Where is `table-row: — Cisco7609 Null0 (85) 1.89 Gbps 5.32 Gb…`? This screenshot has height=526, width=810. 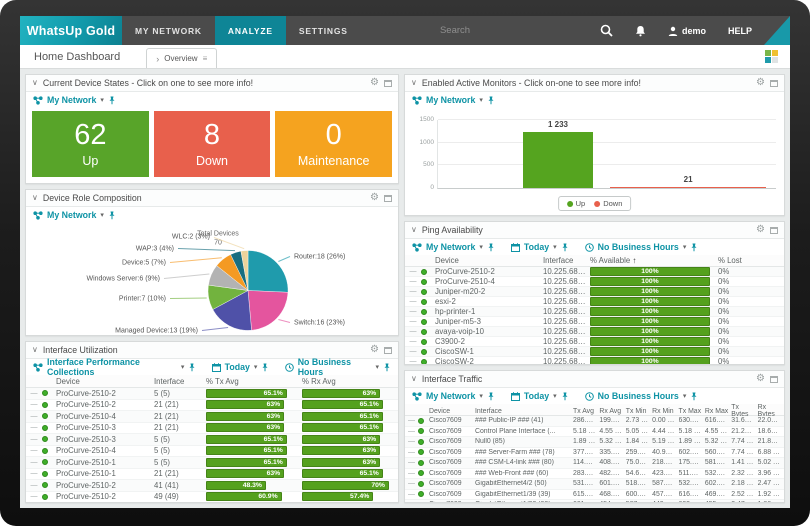 table-row: — Cisco7609 Null0 (85) 1.89 Gbps 5.32 Gb… is located at coordinates (594, 442).